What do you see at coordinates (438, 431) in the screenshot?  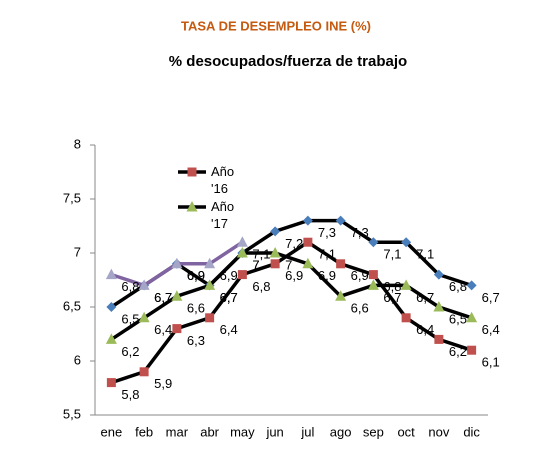 I see `x-tick-label: nov` at bounding box center [438, 431].